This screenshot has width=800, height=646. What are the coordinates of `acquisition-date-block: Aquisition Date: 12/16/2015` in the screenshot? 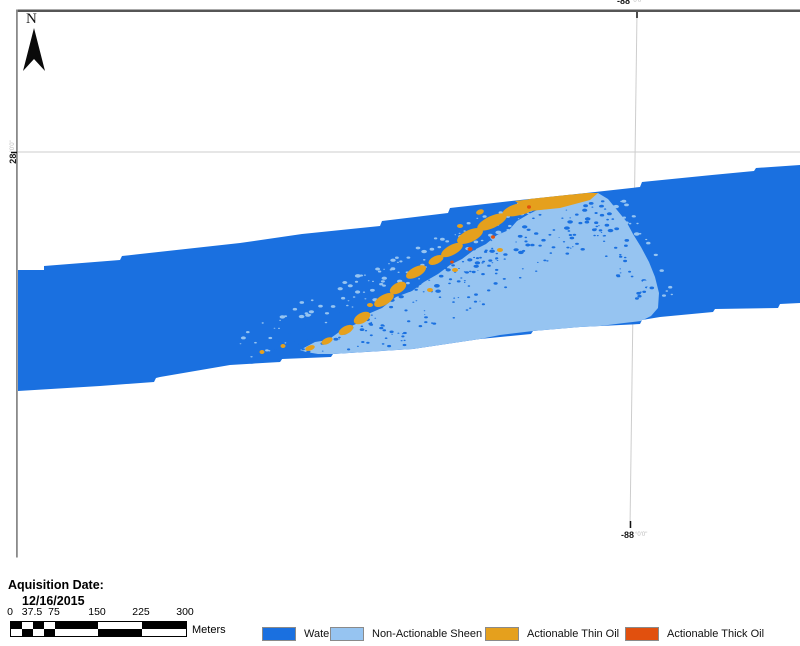 It's located at (56, 593).